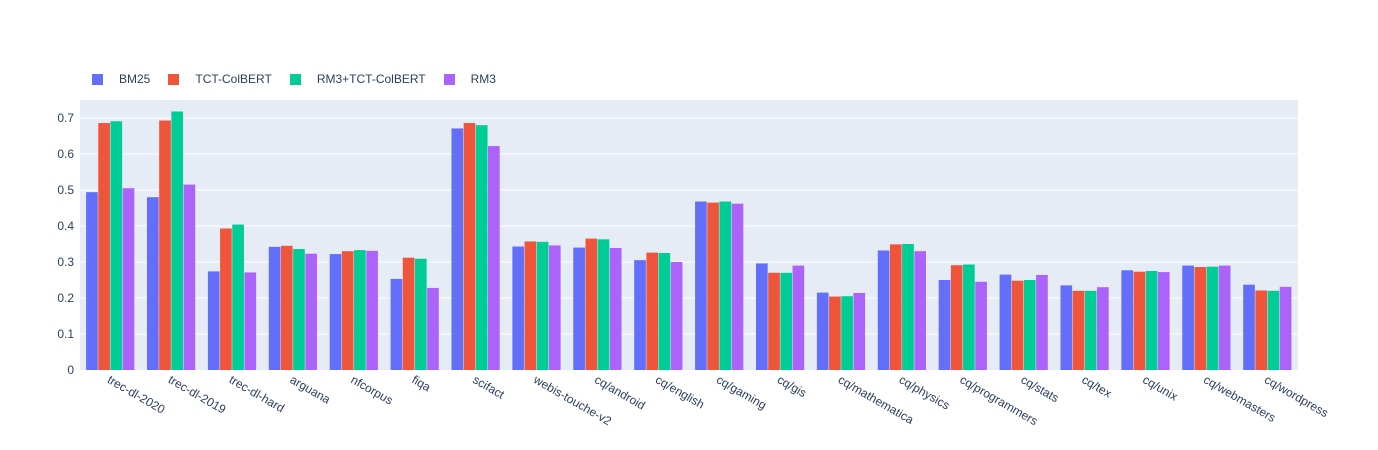 Image resolution: width=1378 pixels, height=450 pixels. Describe the element at coordinates (925, 392) in the screenshot. I see `x-tick-label: cq/physics` at that location.